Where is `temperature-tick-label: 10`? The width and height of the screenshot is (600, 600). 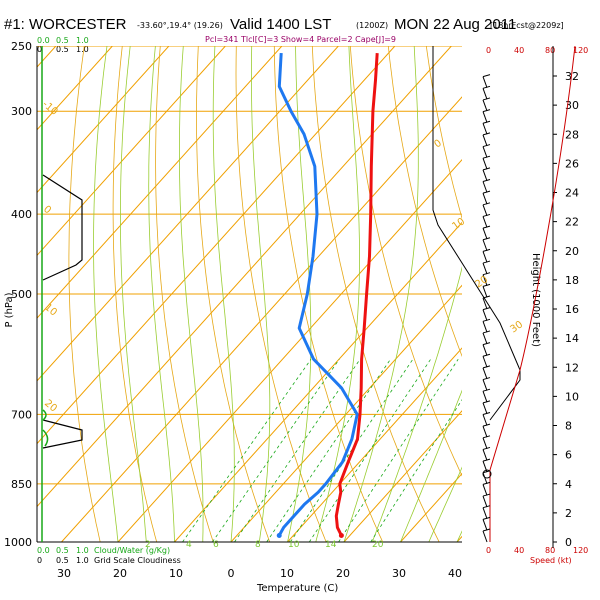
temperature-tick-label: 10 is located at coordinates (176, 573).